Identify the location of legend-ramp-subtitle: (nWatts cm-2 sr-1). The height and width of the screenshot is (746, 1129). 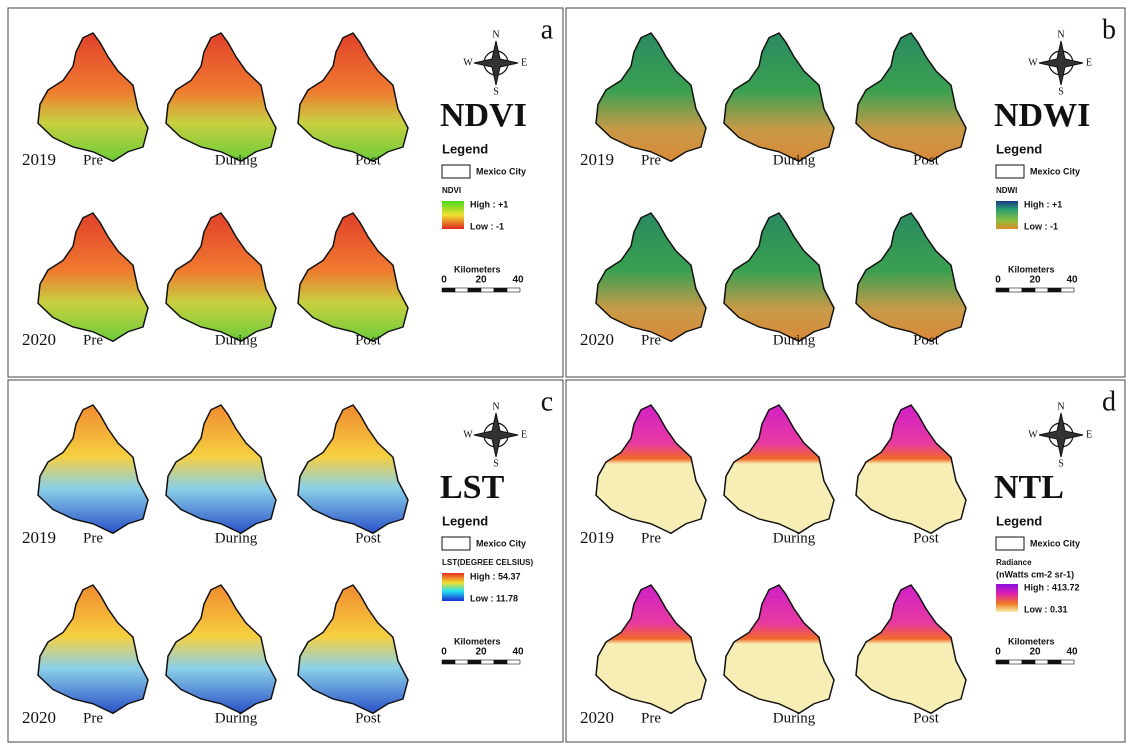
(1035, 574).